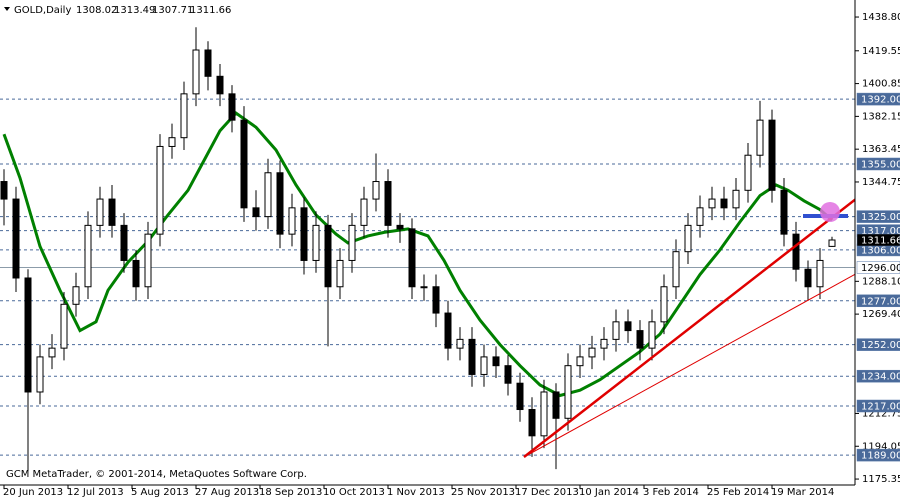 Image resolution: width=900 pixels, height=500 pixels. I want to click on y-tick-label: 1363.45, so click(881, 149).